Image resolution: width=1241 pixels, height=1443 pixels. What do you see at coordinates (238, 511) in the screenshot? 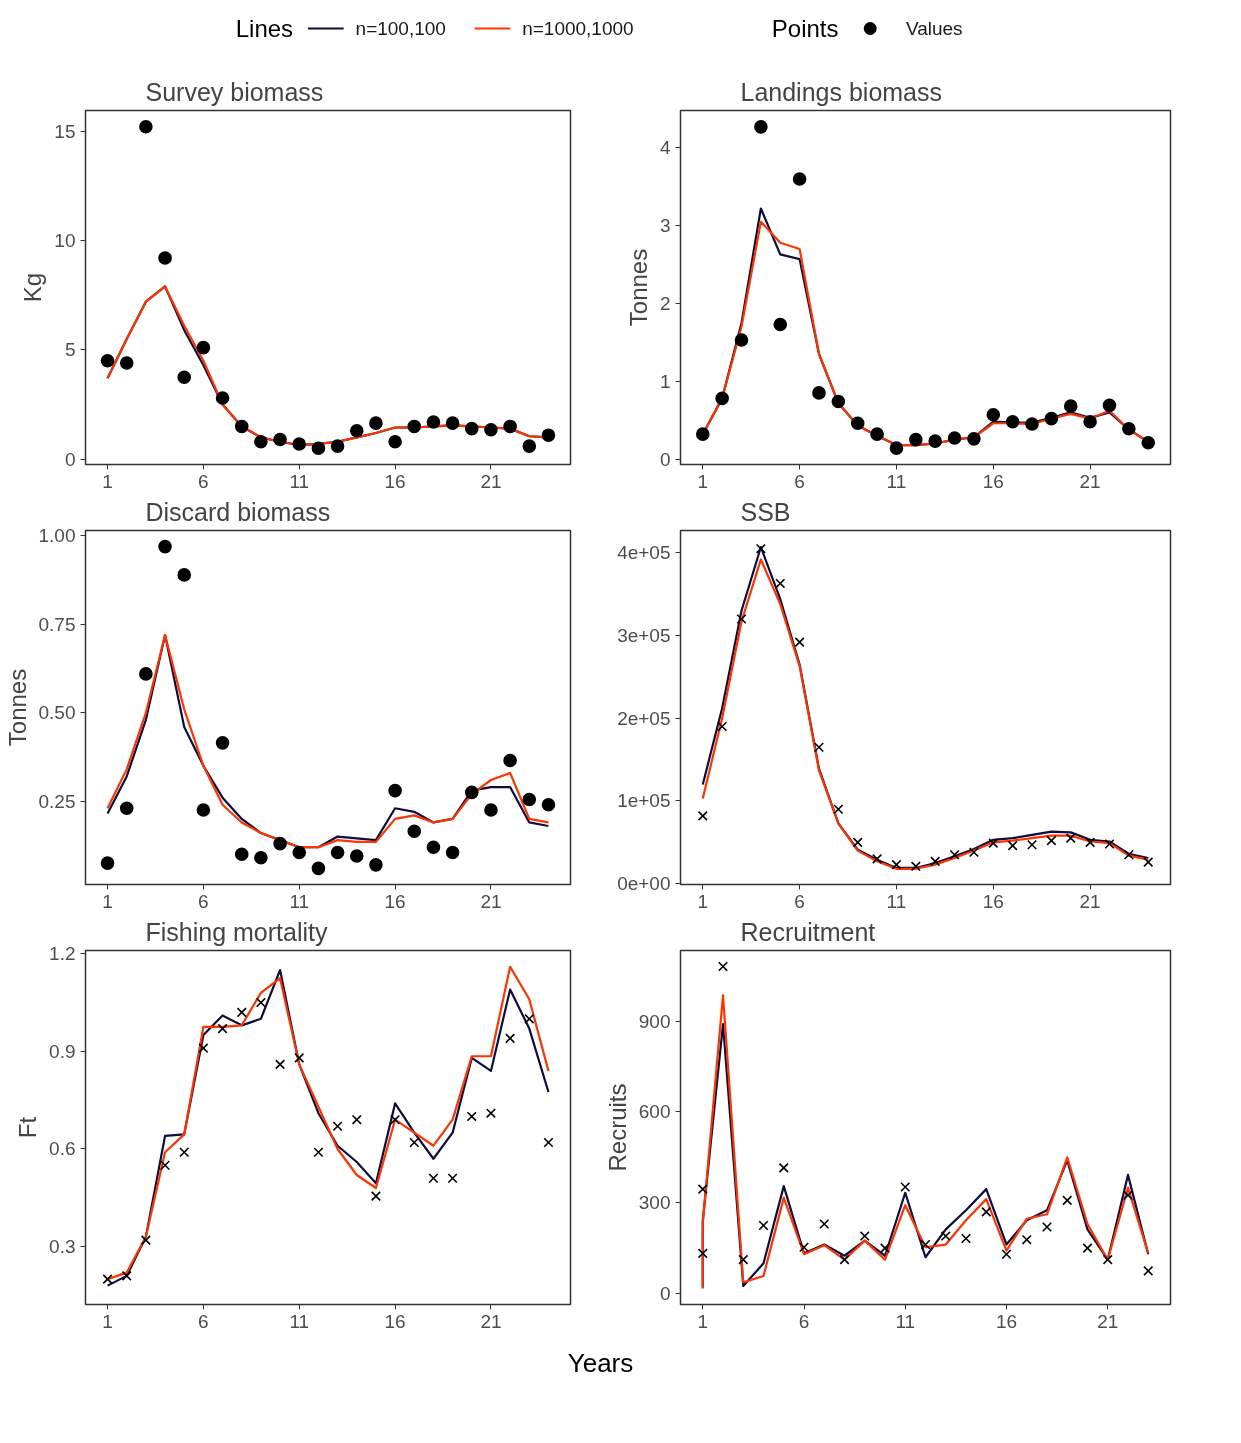
I see `chart-title: Discard biomass` at bounding box center [238, 511].